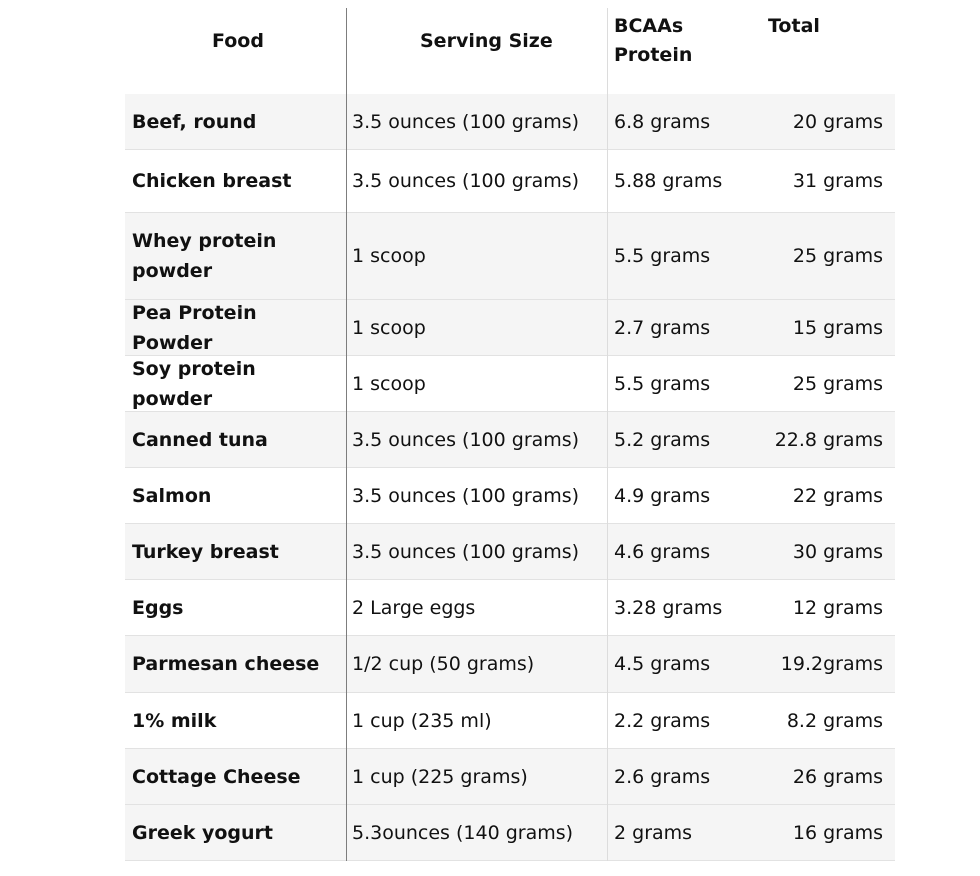 The height and width of the screenshot is (876, 980). I want to click on cell-bcaas-protein-text: 5.88 grams, so click(668, 181).